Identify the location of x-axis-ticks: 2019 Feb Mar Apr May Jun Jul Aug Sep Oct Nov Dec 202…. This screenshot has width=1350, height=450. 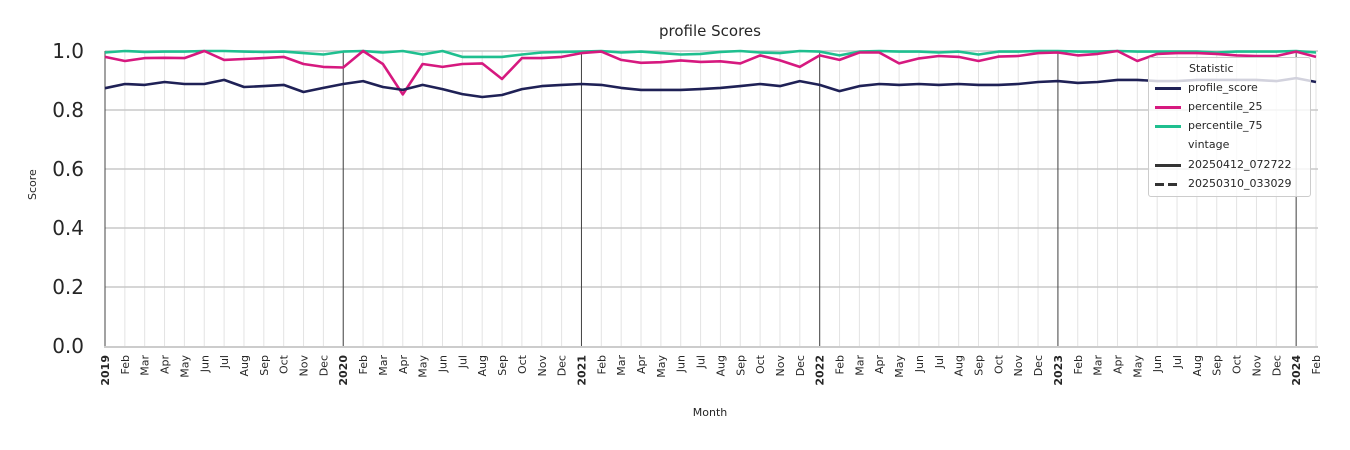
(711, 369).